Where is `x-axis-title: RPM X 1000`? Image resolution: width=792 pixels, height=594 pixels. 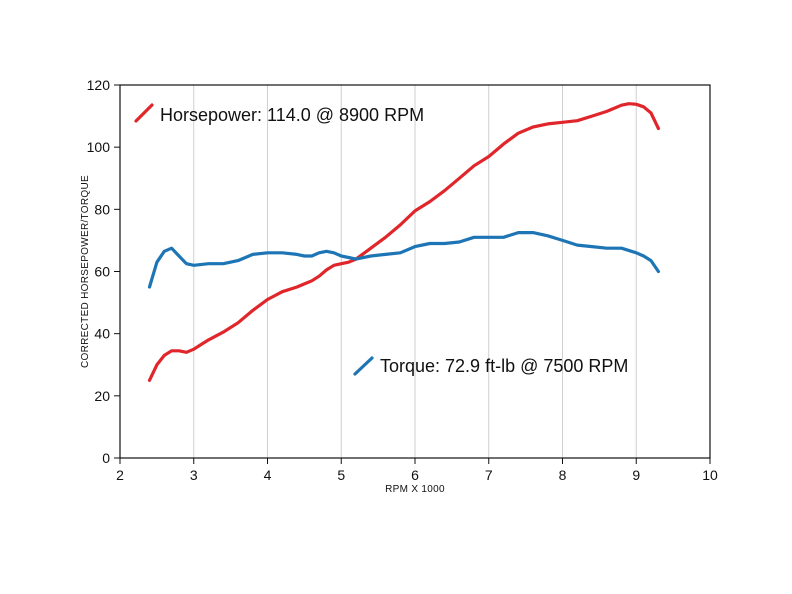 x-axis-title: RPM X 1000 is located at coordinates (415, 489).